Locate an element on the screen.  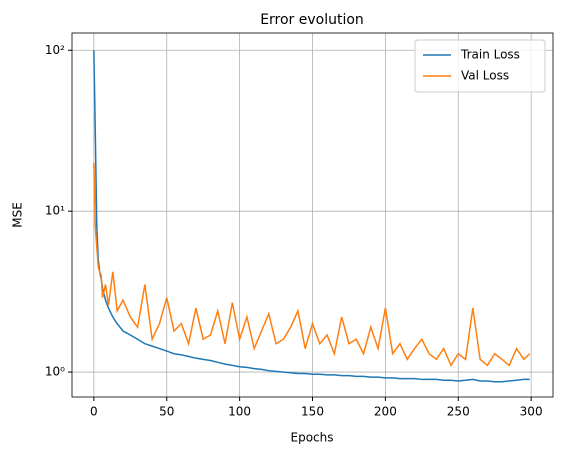
x-axis-label: Epochs is located at coordinates (312, 438).